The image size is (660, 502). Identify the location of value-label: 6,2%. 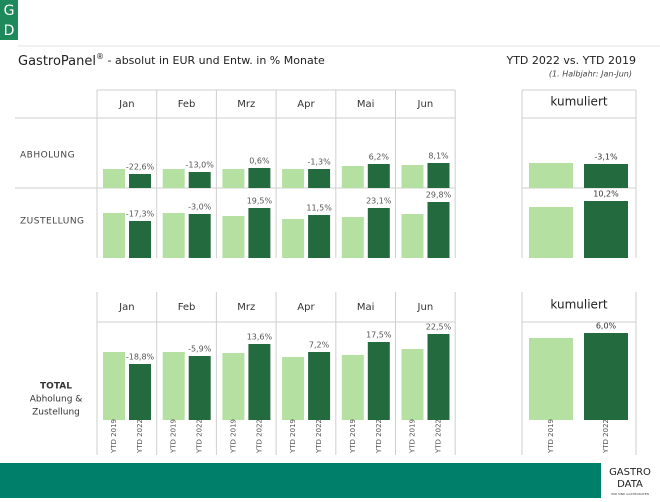
(379, 157).